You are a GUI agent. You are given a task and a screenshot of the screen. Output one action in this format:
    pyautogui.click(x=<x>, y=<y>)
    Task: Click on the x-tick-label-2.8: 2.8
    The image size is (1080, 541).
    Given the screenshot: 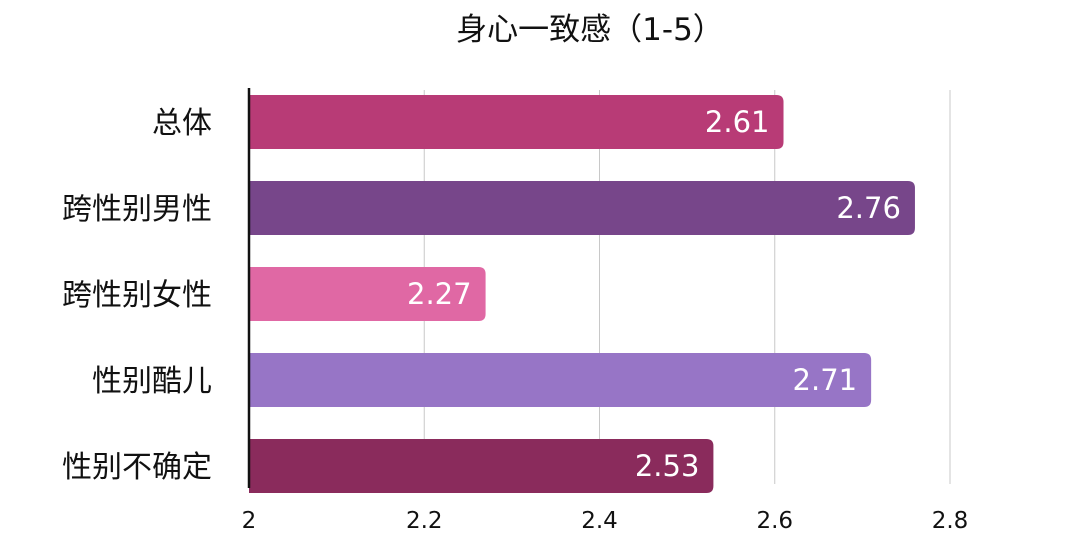 What is the action you would take?
    pyautogui.click(x=950, y=521)
    